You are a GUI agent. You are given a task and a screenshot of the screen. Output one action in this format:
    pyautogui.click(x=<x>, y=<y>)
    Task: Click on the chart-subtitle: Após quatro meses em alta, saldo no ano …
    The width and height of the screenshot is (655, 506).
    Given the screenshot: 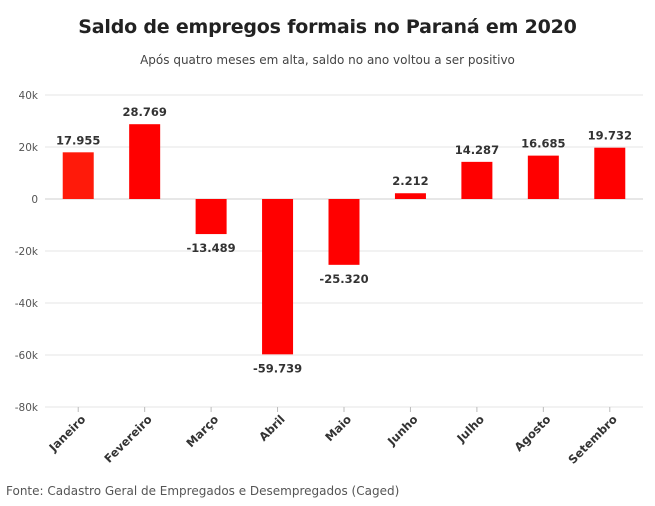 What is the action you would take?
    pyautogui.click(x=327, y=60)
    